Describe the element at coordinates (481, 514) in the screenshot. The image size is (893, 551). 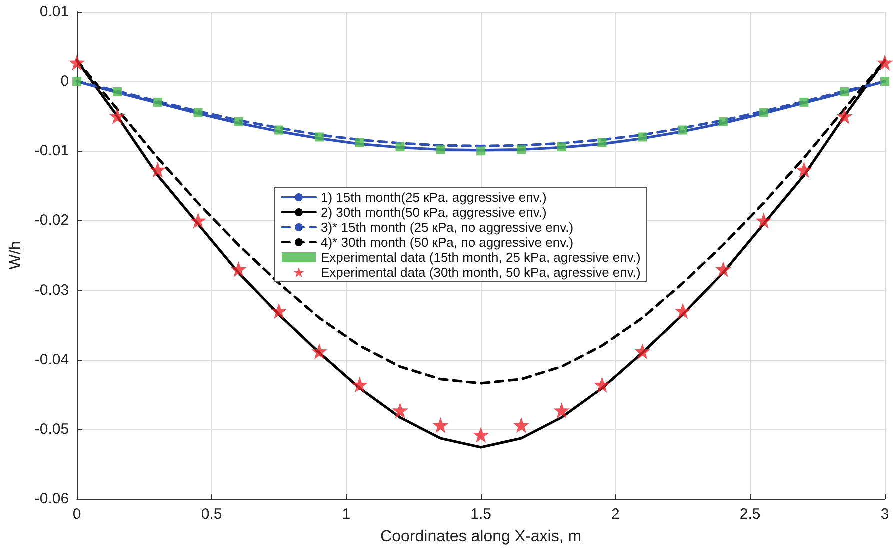
I see `x-tick-label: 1.5` at that location.